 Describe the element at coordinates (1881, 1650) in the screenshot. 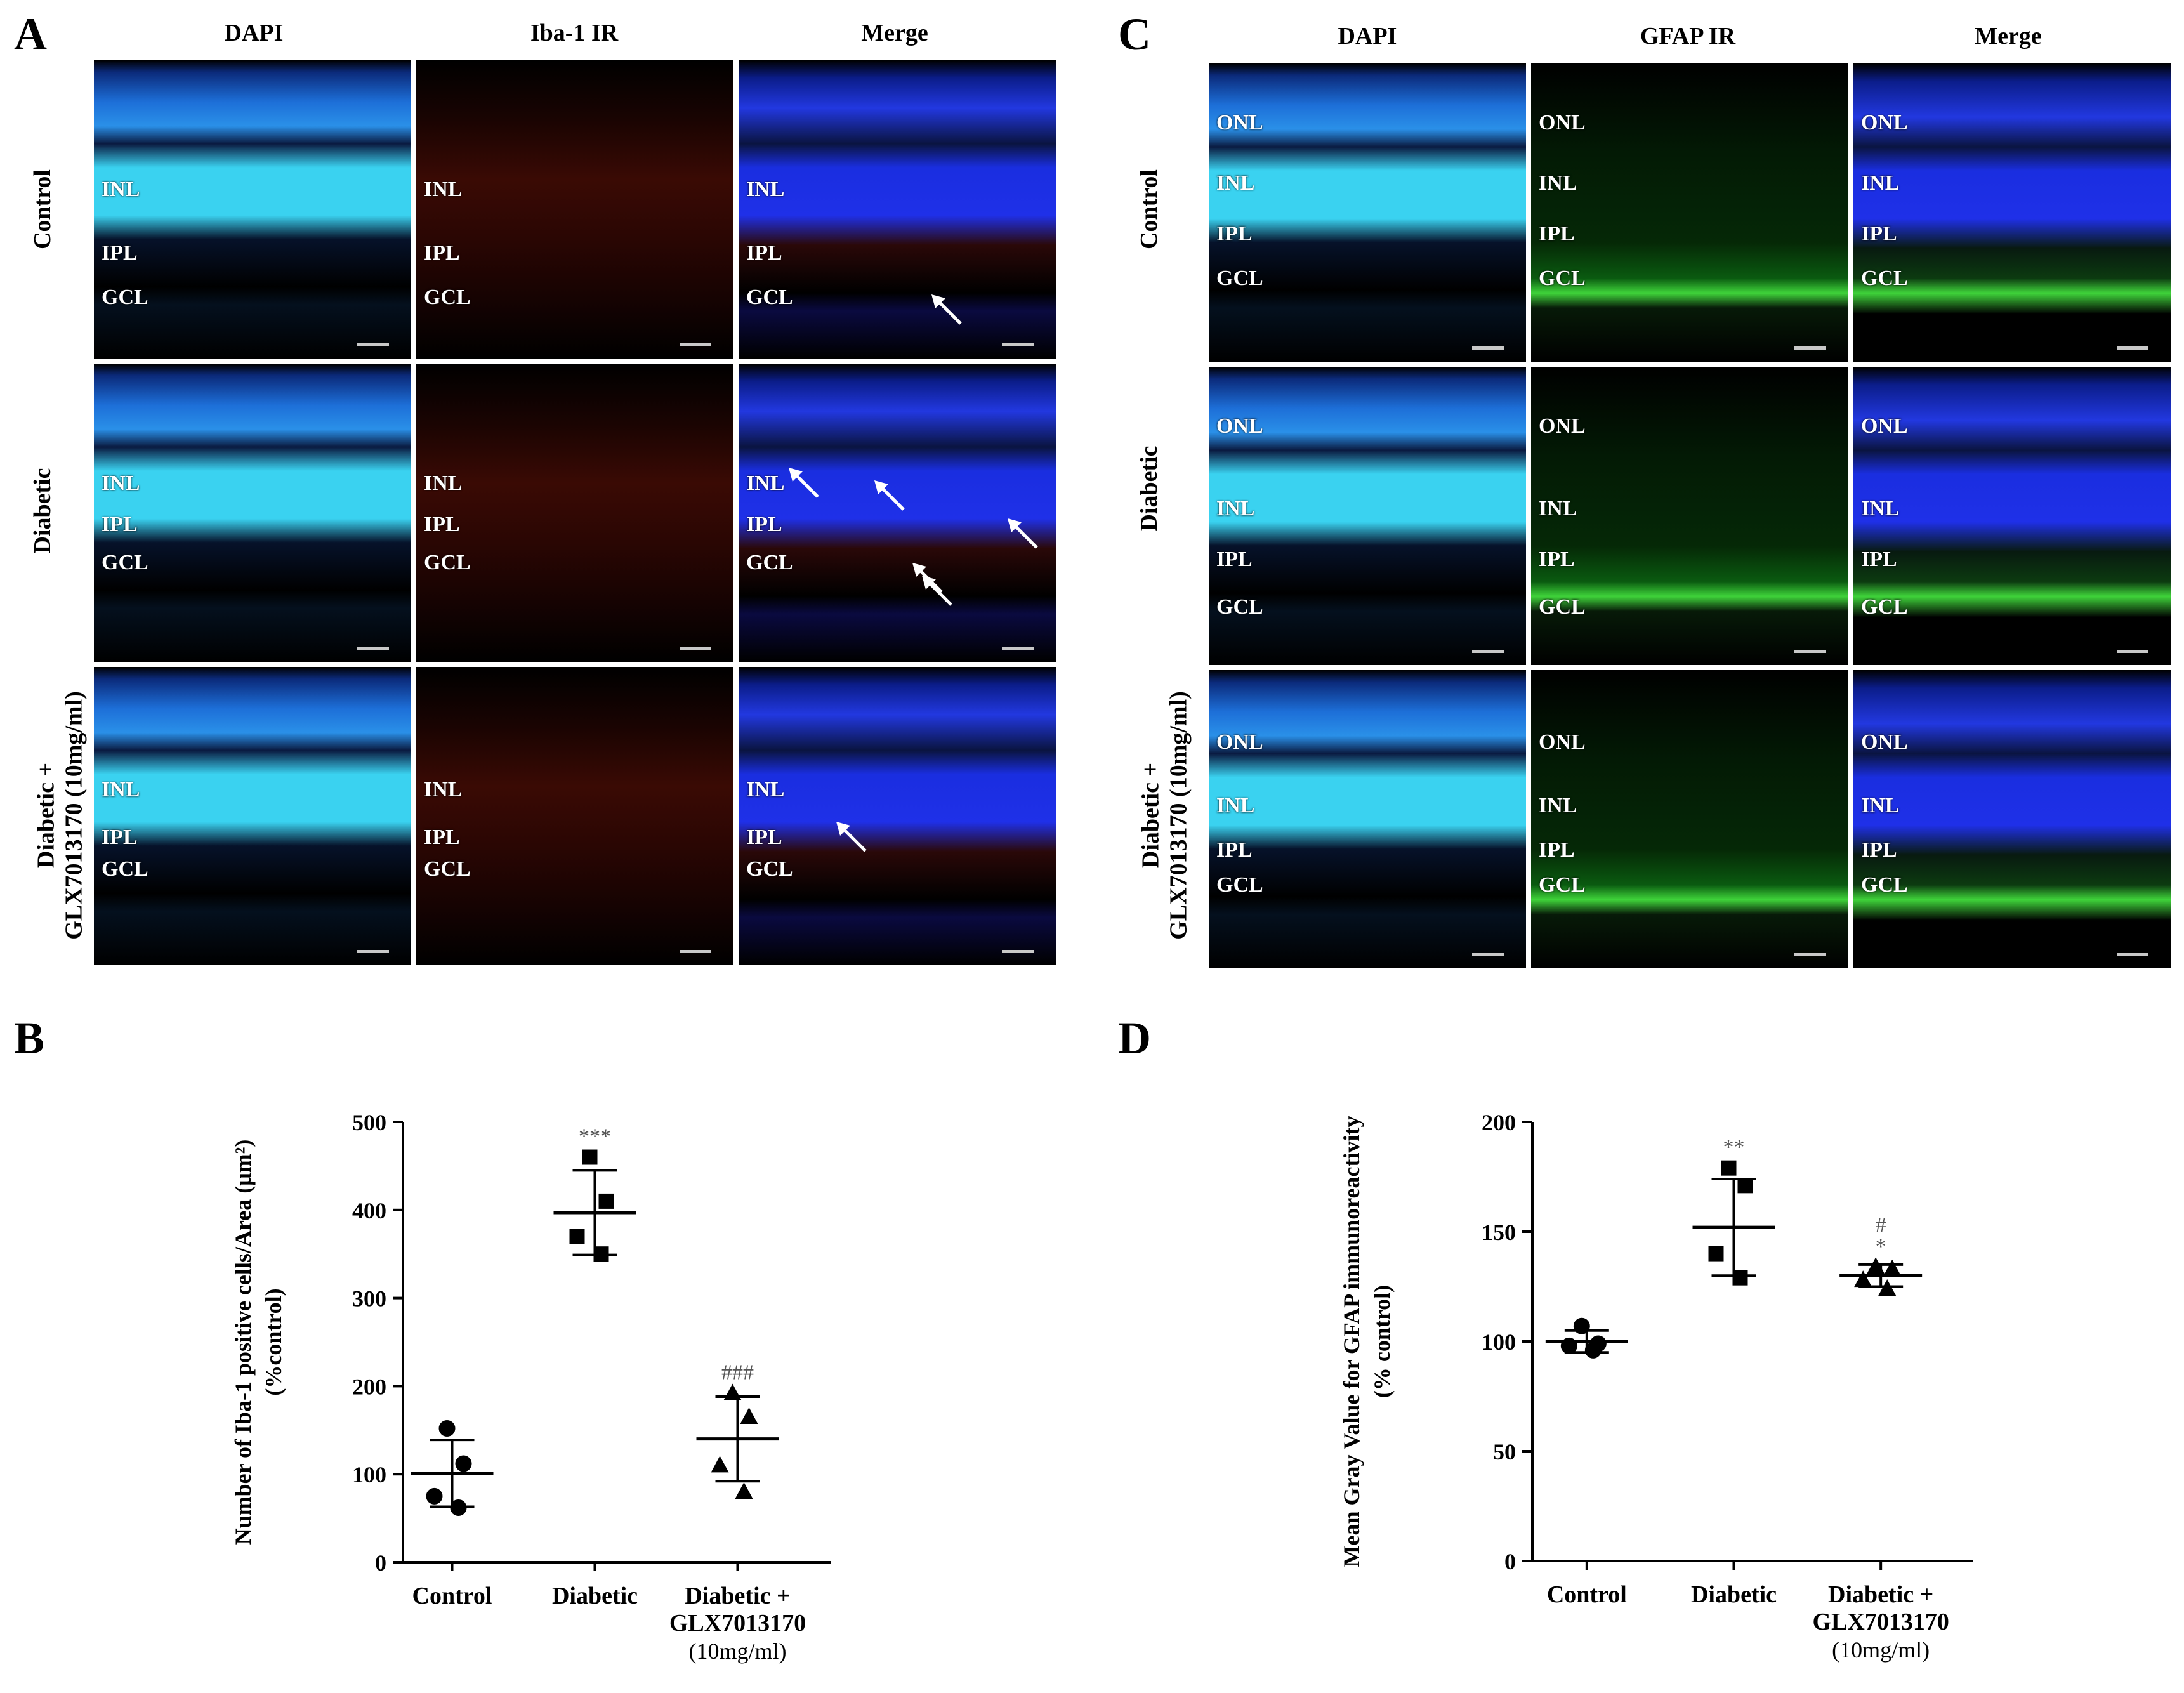

I see `x-tick-label-line3: (10mg/ml)` at that location.